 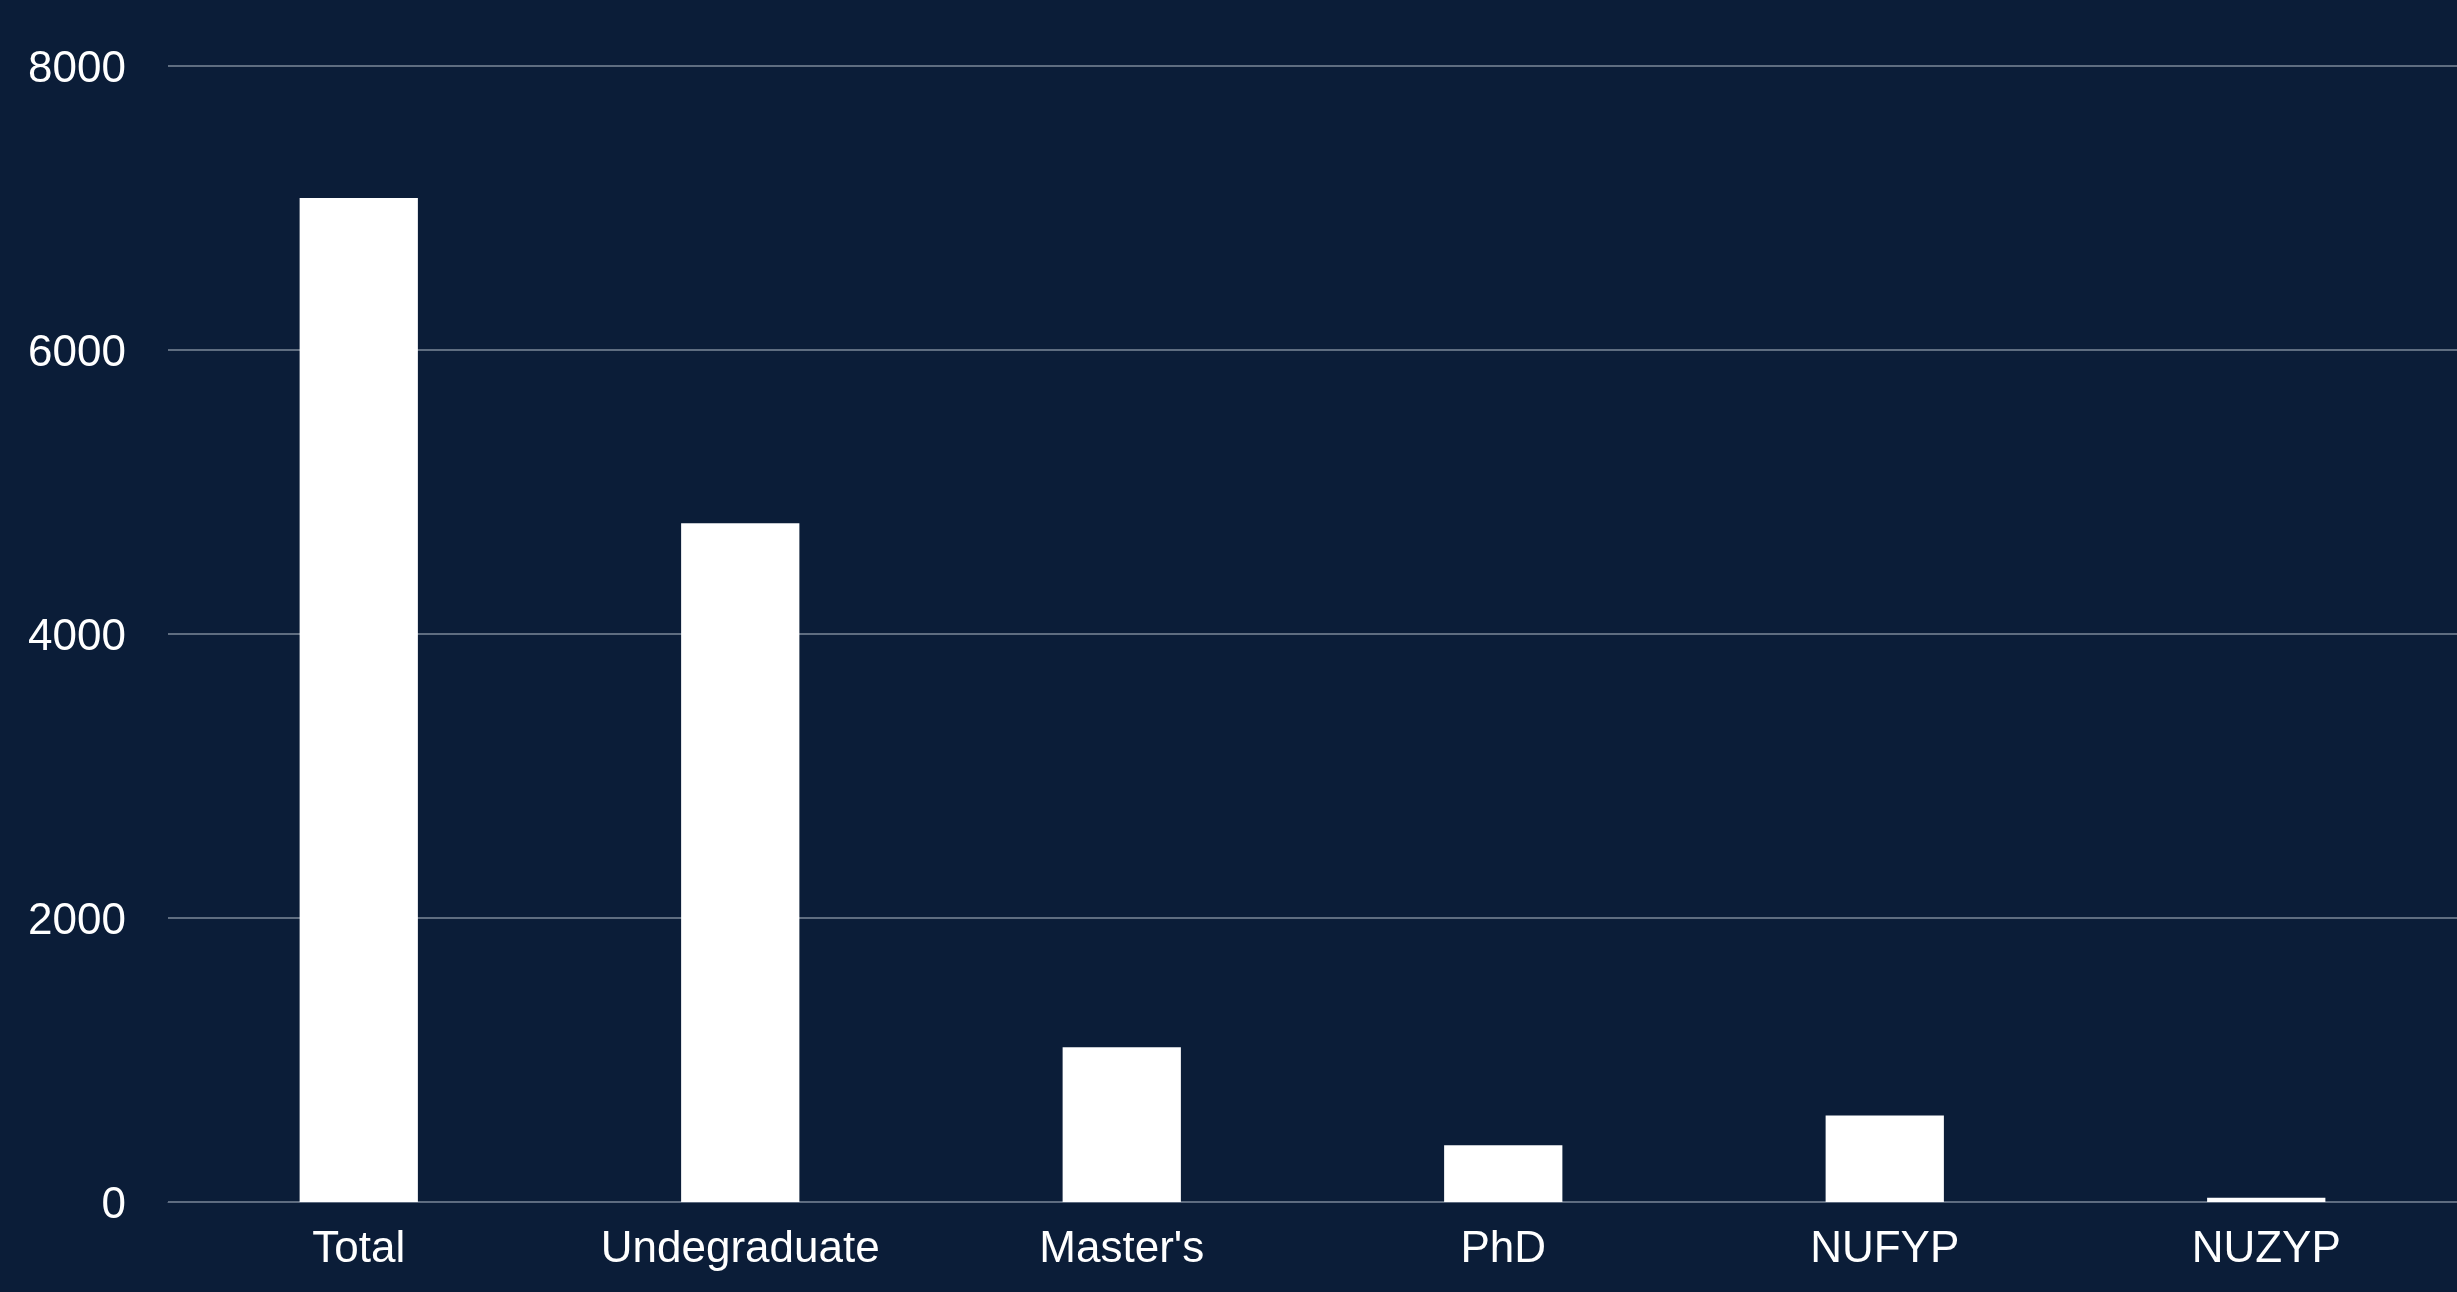 What do you see at coordinates (1122, 1246) in the screenshot?
I see `x-tick-label: Master's` at bounding box center [1122, 1246].